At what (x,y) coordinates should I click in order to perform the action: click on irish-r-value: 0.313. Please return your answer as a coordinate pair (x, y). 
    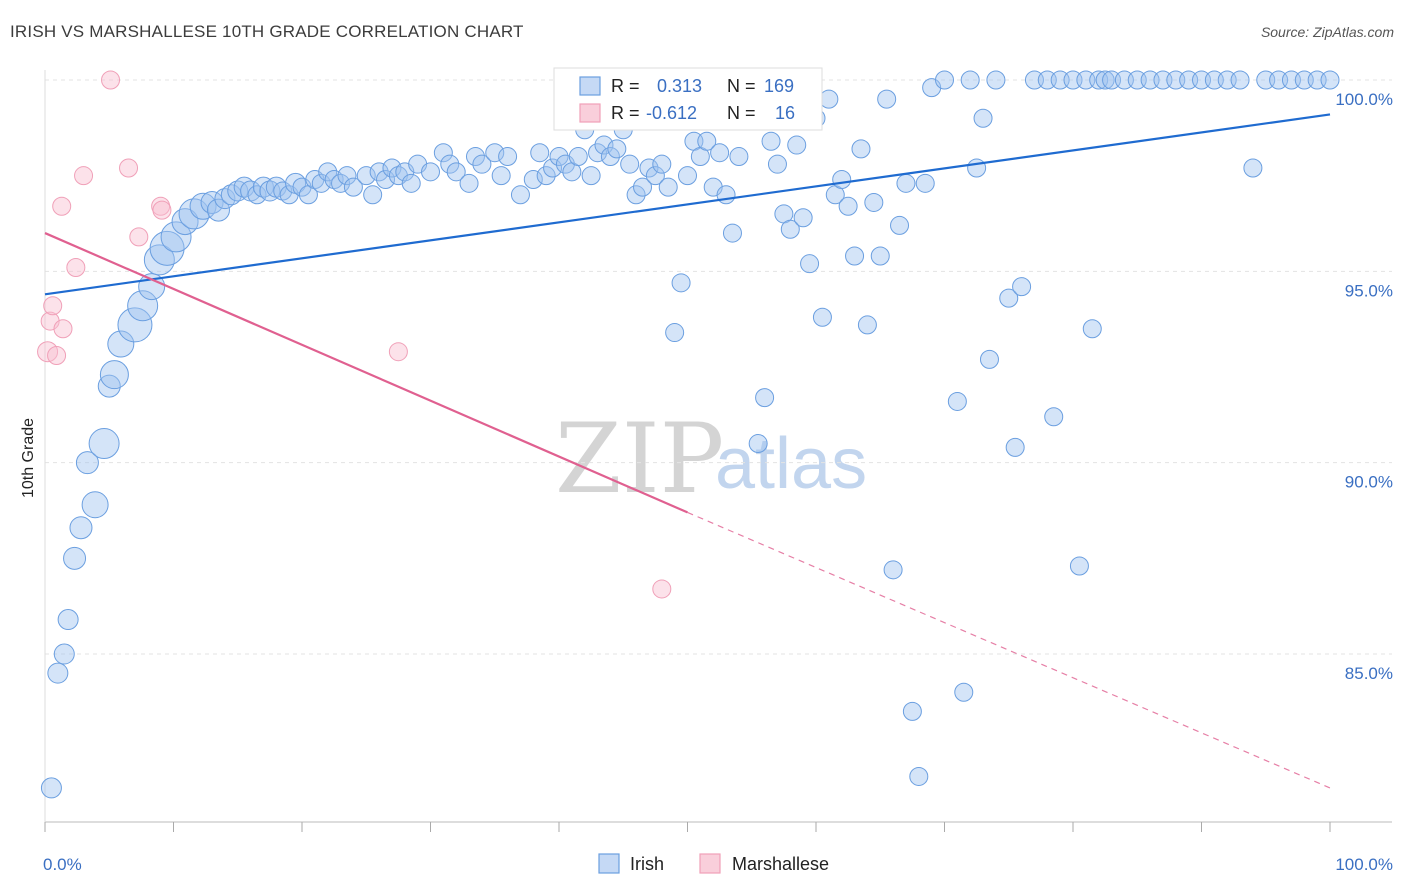
    Looking at the image, I should click on (679, 86).